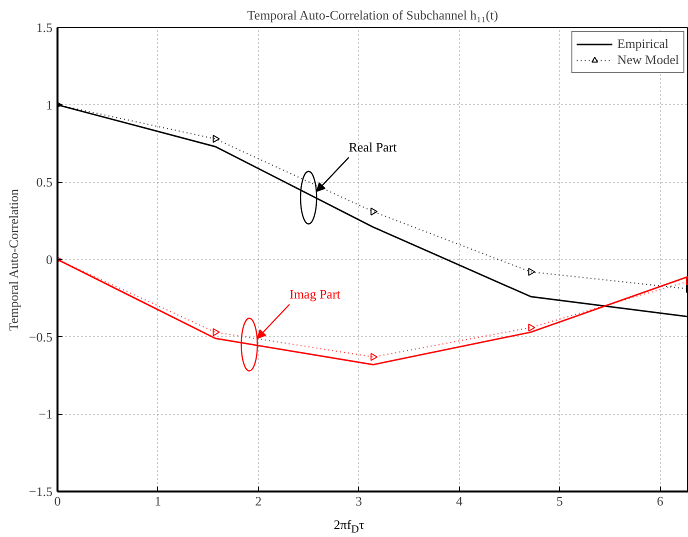 The image size is (688, 537). Describe the element at coordinates (372, 15) in the screenshot. I see `chart-title: Temporal Auto-Correlation of Subchannel h₁₁(t)` at that location.